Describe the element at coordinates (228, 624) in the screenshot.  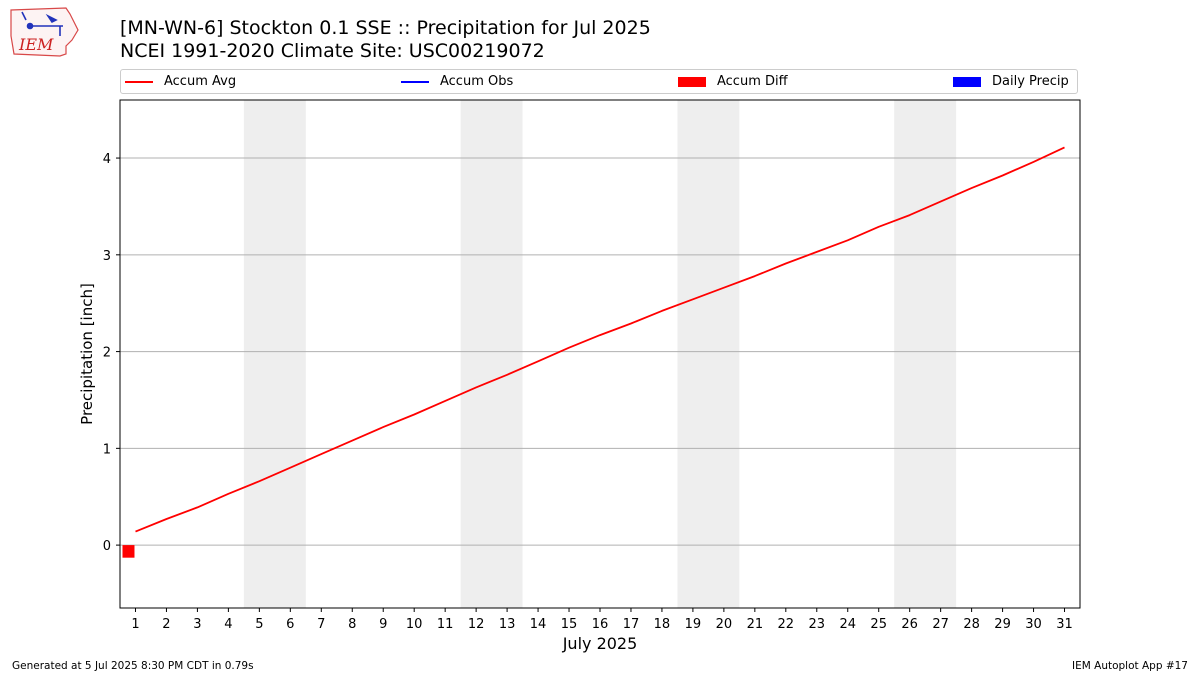
I see `x-tick-label-4: 4` at that location.